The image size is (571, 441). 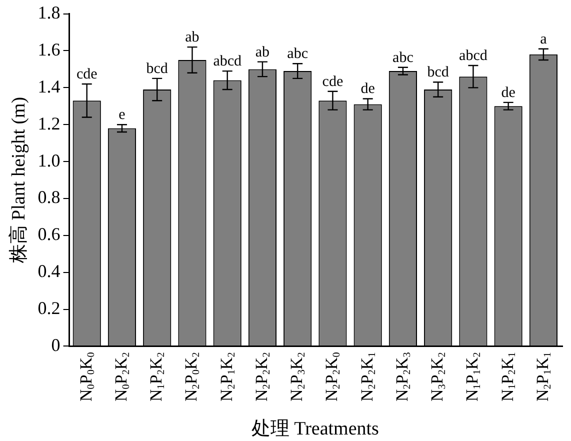 I want to click on annotation: e, so click(x=122, y=115).